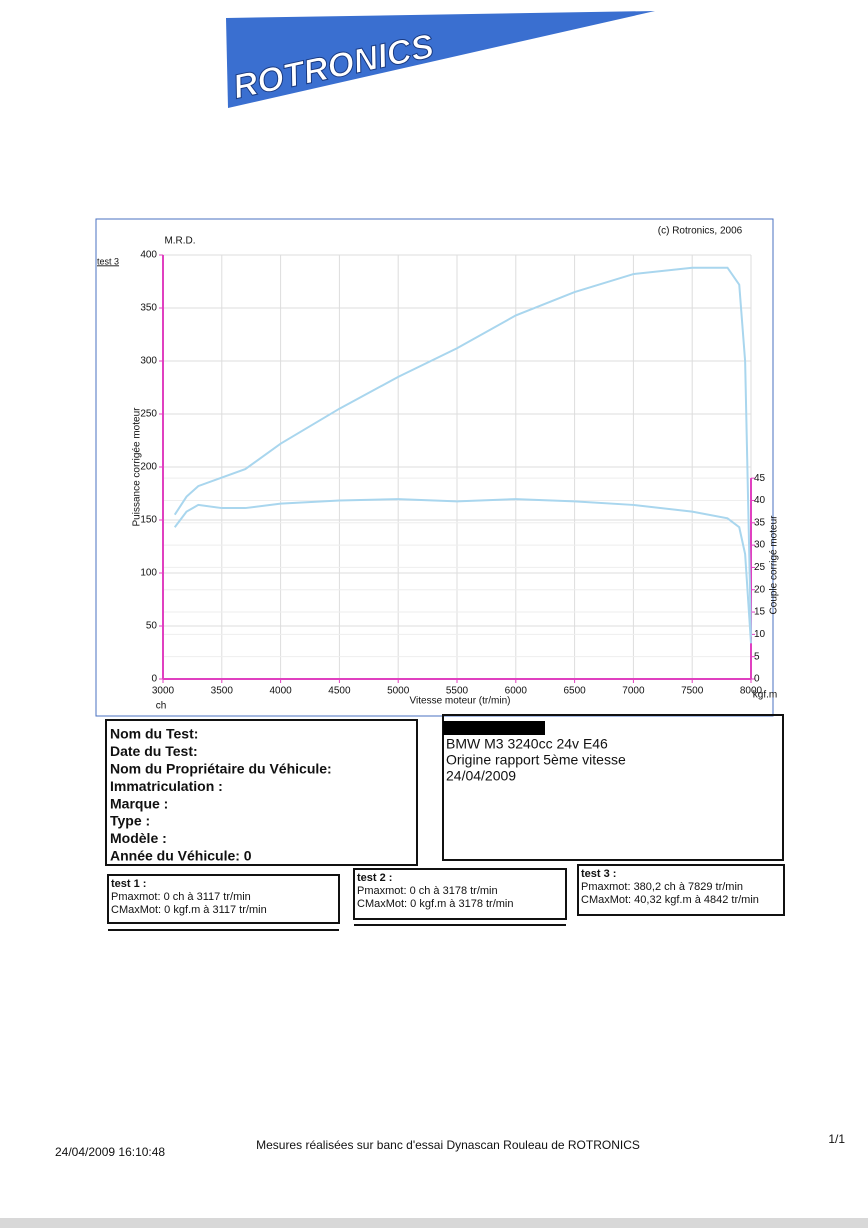 This screenshot has height=1228, width=868. I want to click on x-tick-label: 5000, so click(398, 691).